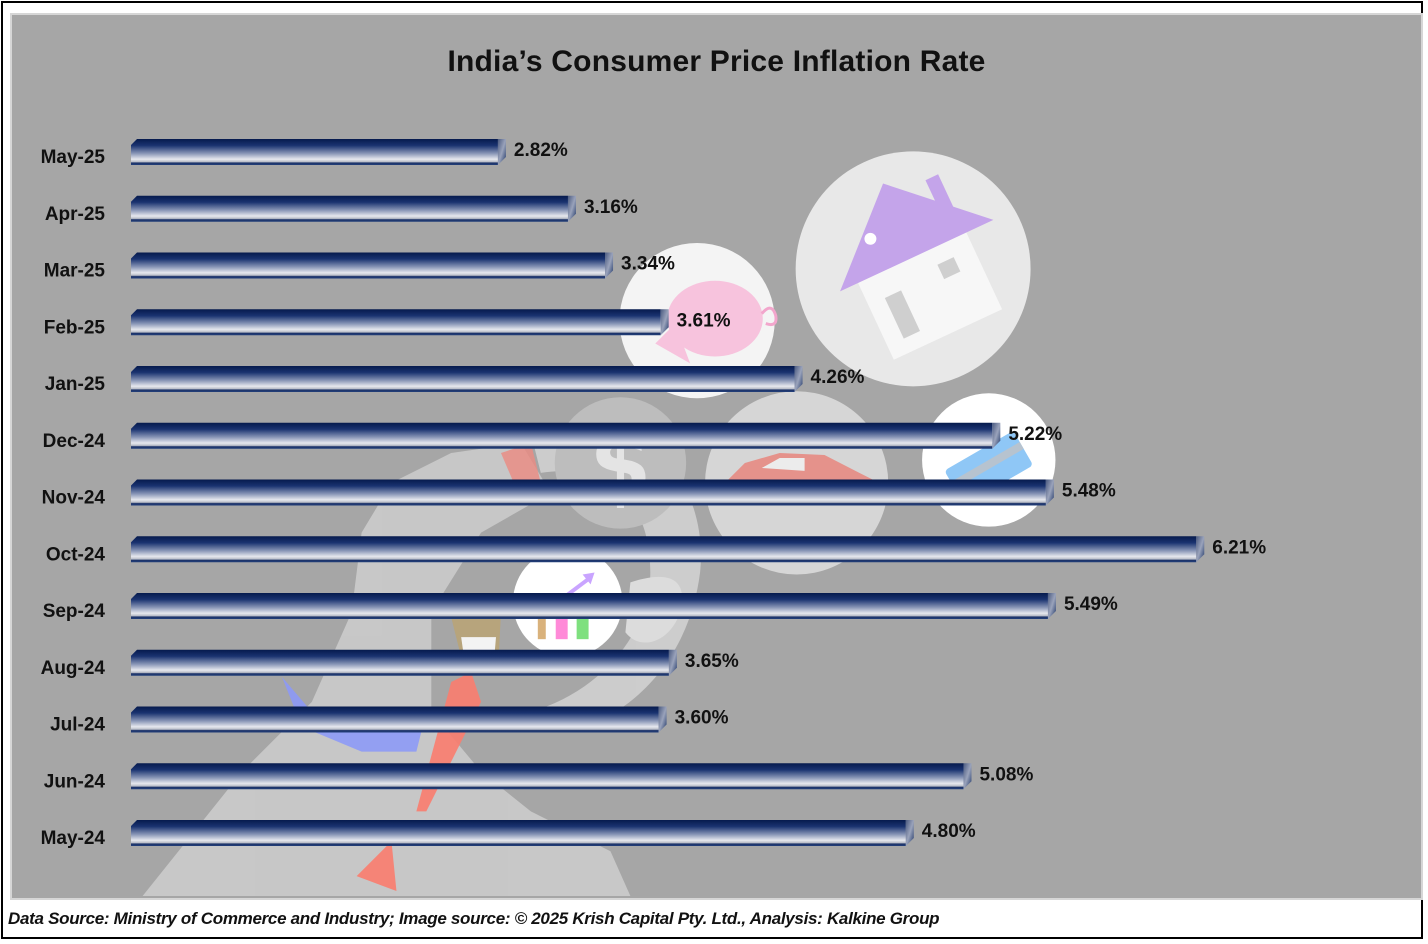  I want to click on data-label: 5.48%, so click(1089, 491).